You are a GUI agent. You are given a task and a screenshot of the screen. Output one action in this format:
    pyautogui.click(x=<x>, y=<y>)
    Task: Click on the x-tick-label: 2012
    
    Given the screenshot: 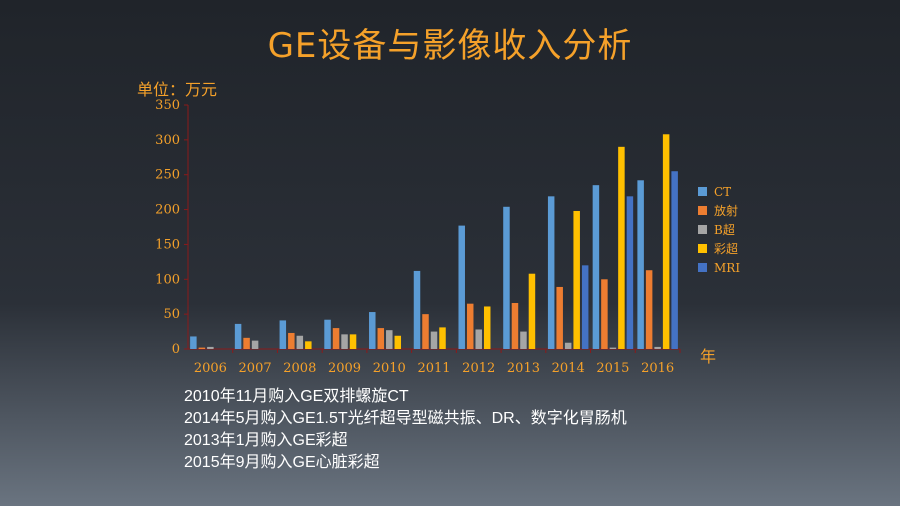 What is the action you would take?
    pyautogui.click(x=478, y=368)
    